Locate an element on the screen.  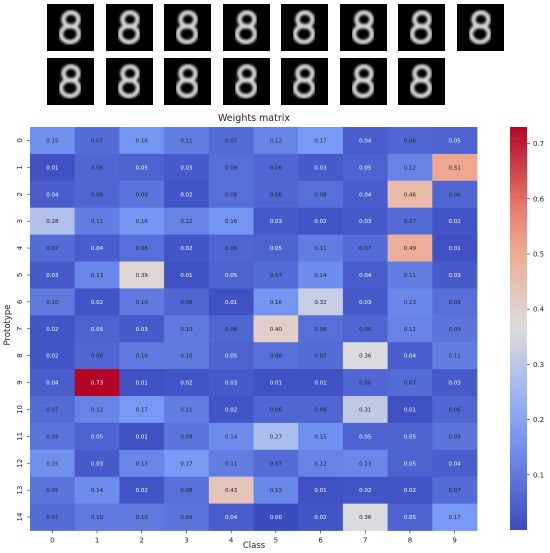
cell-value-label: 0.10 is located at coordinates (186, 357).